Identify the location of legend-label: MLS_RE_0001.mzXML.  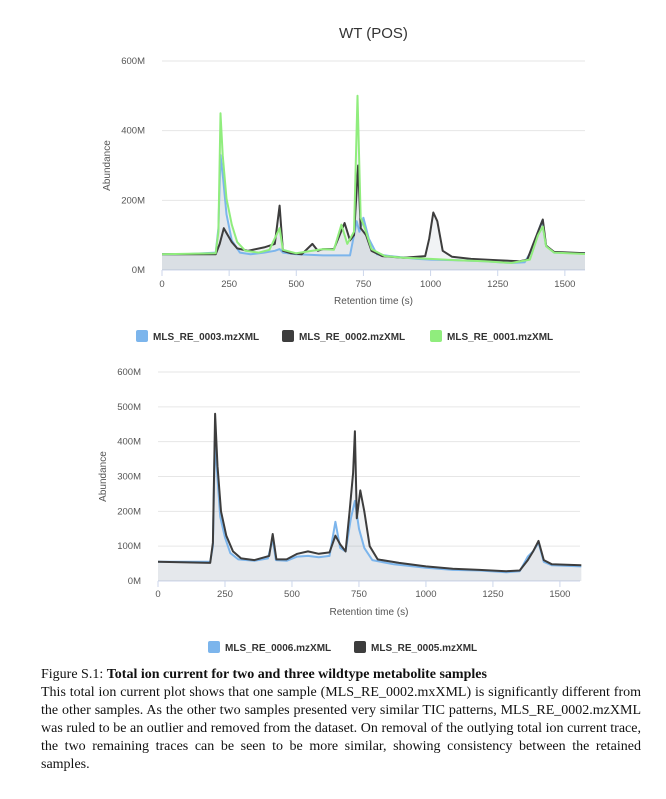
(500, 337).